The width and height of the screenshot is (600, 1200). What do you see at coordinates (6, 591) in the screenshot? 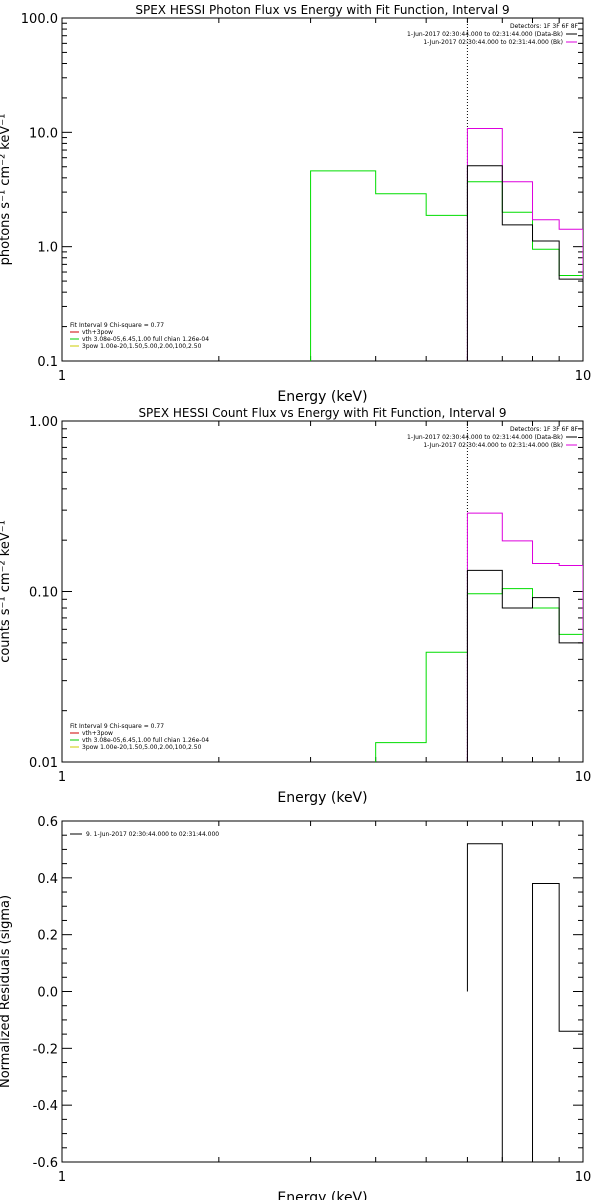
I see `y-axis-label: counts s⁻¹ cm⁻² keV⁻¹` at bounding box center [6, 591].